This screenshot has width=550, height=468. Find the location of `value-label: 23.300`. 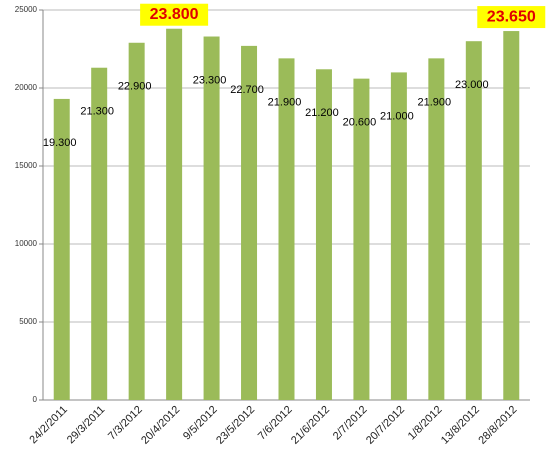

value-label: 23.300 is located at coordinates (210, 80).